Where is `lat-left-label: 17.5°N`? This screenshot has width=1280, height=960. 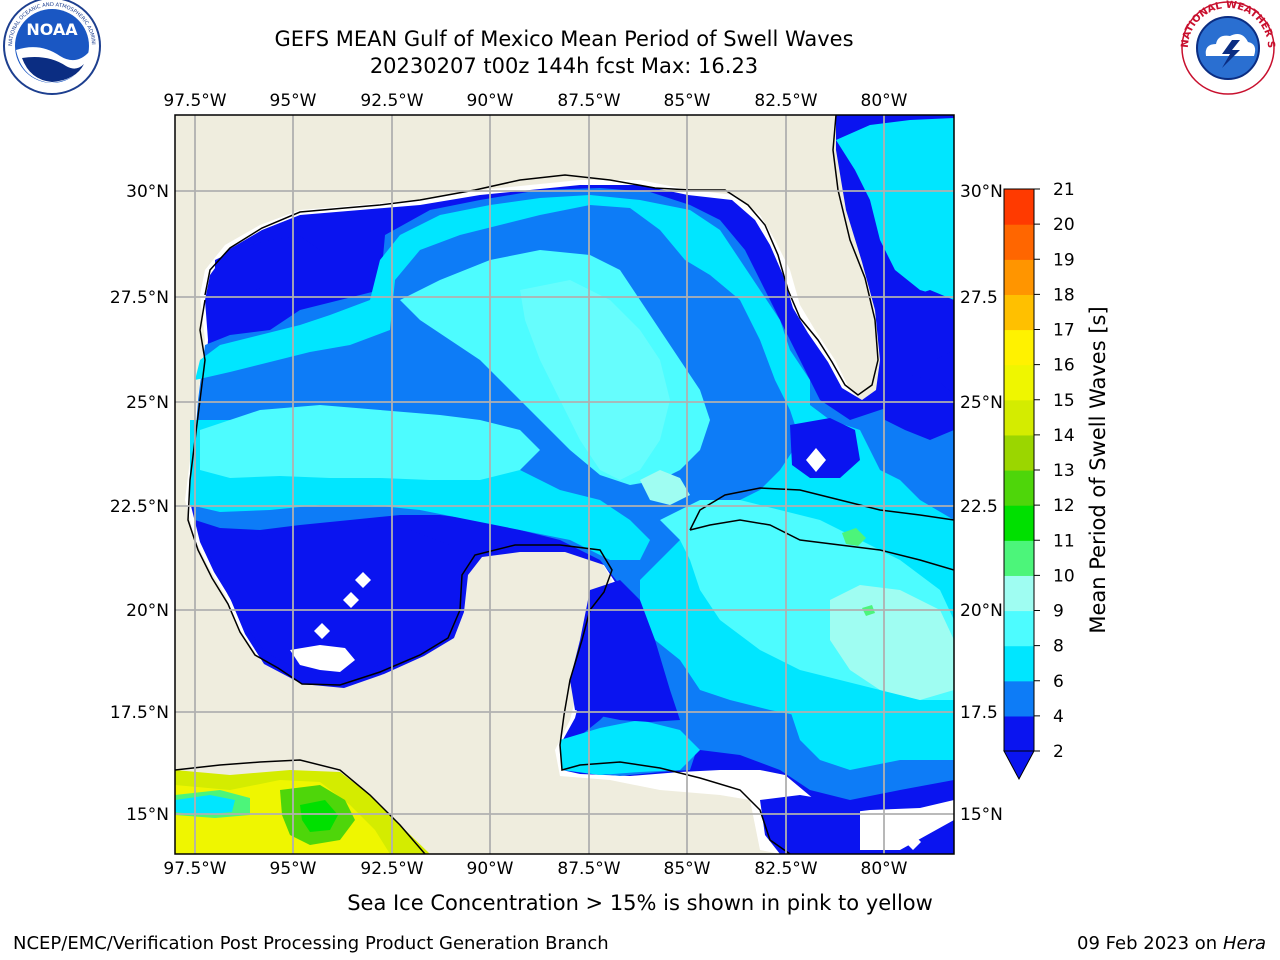
lat-left-label: 17.5°N is located at coordinates (139, 713).